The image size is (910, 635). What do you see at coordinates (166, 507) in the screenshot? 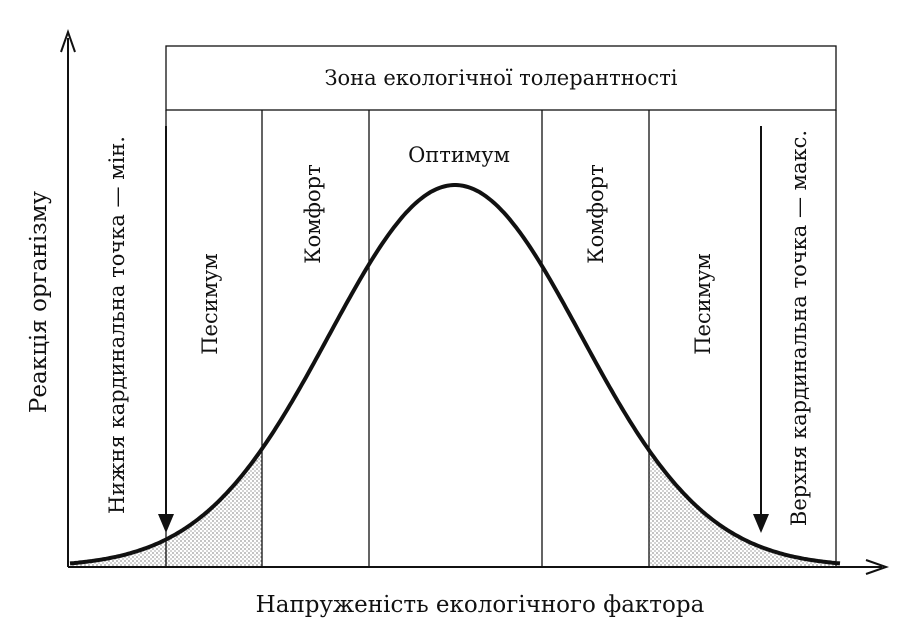
I see `pessimum-left-shade` at bounding box center [166, 507].